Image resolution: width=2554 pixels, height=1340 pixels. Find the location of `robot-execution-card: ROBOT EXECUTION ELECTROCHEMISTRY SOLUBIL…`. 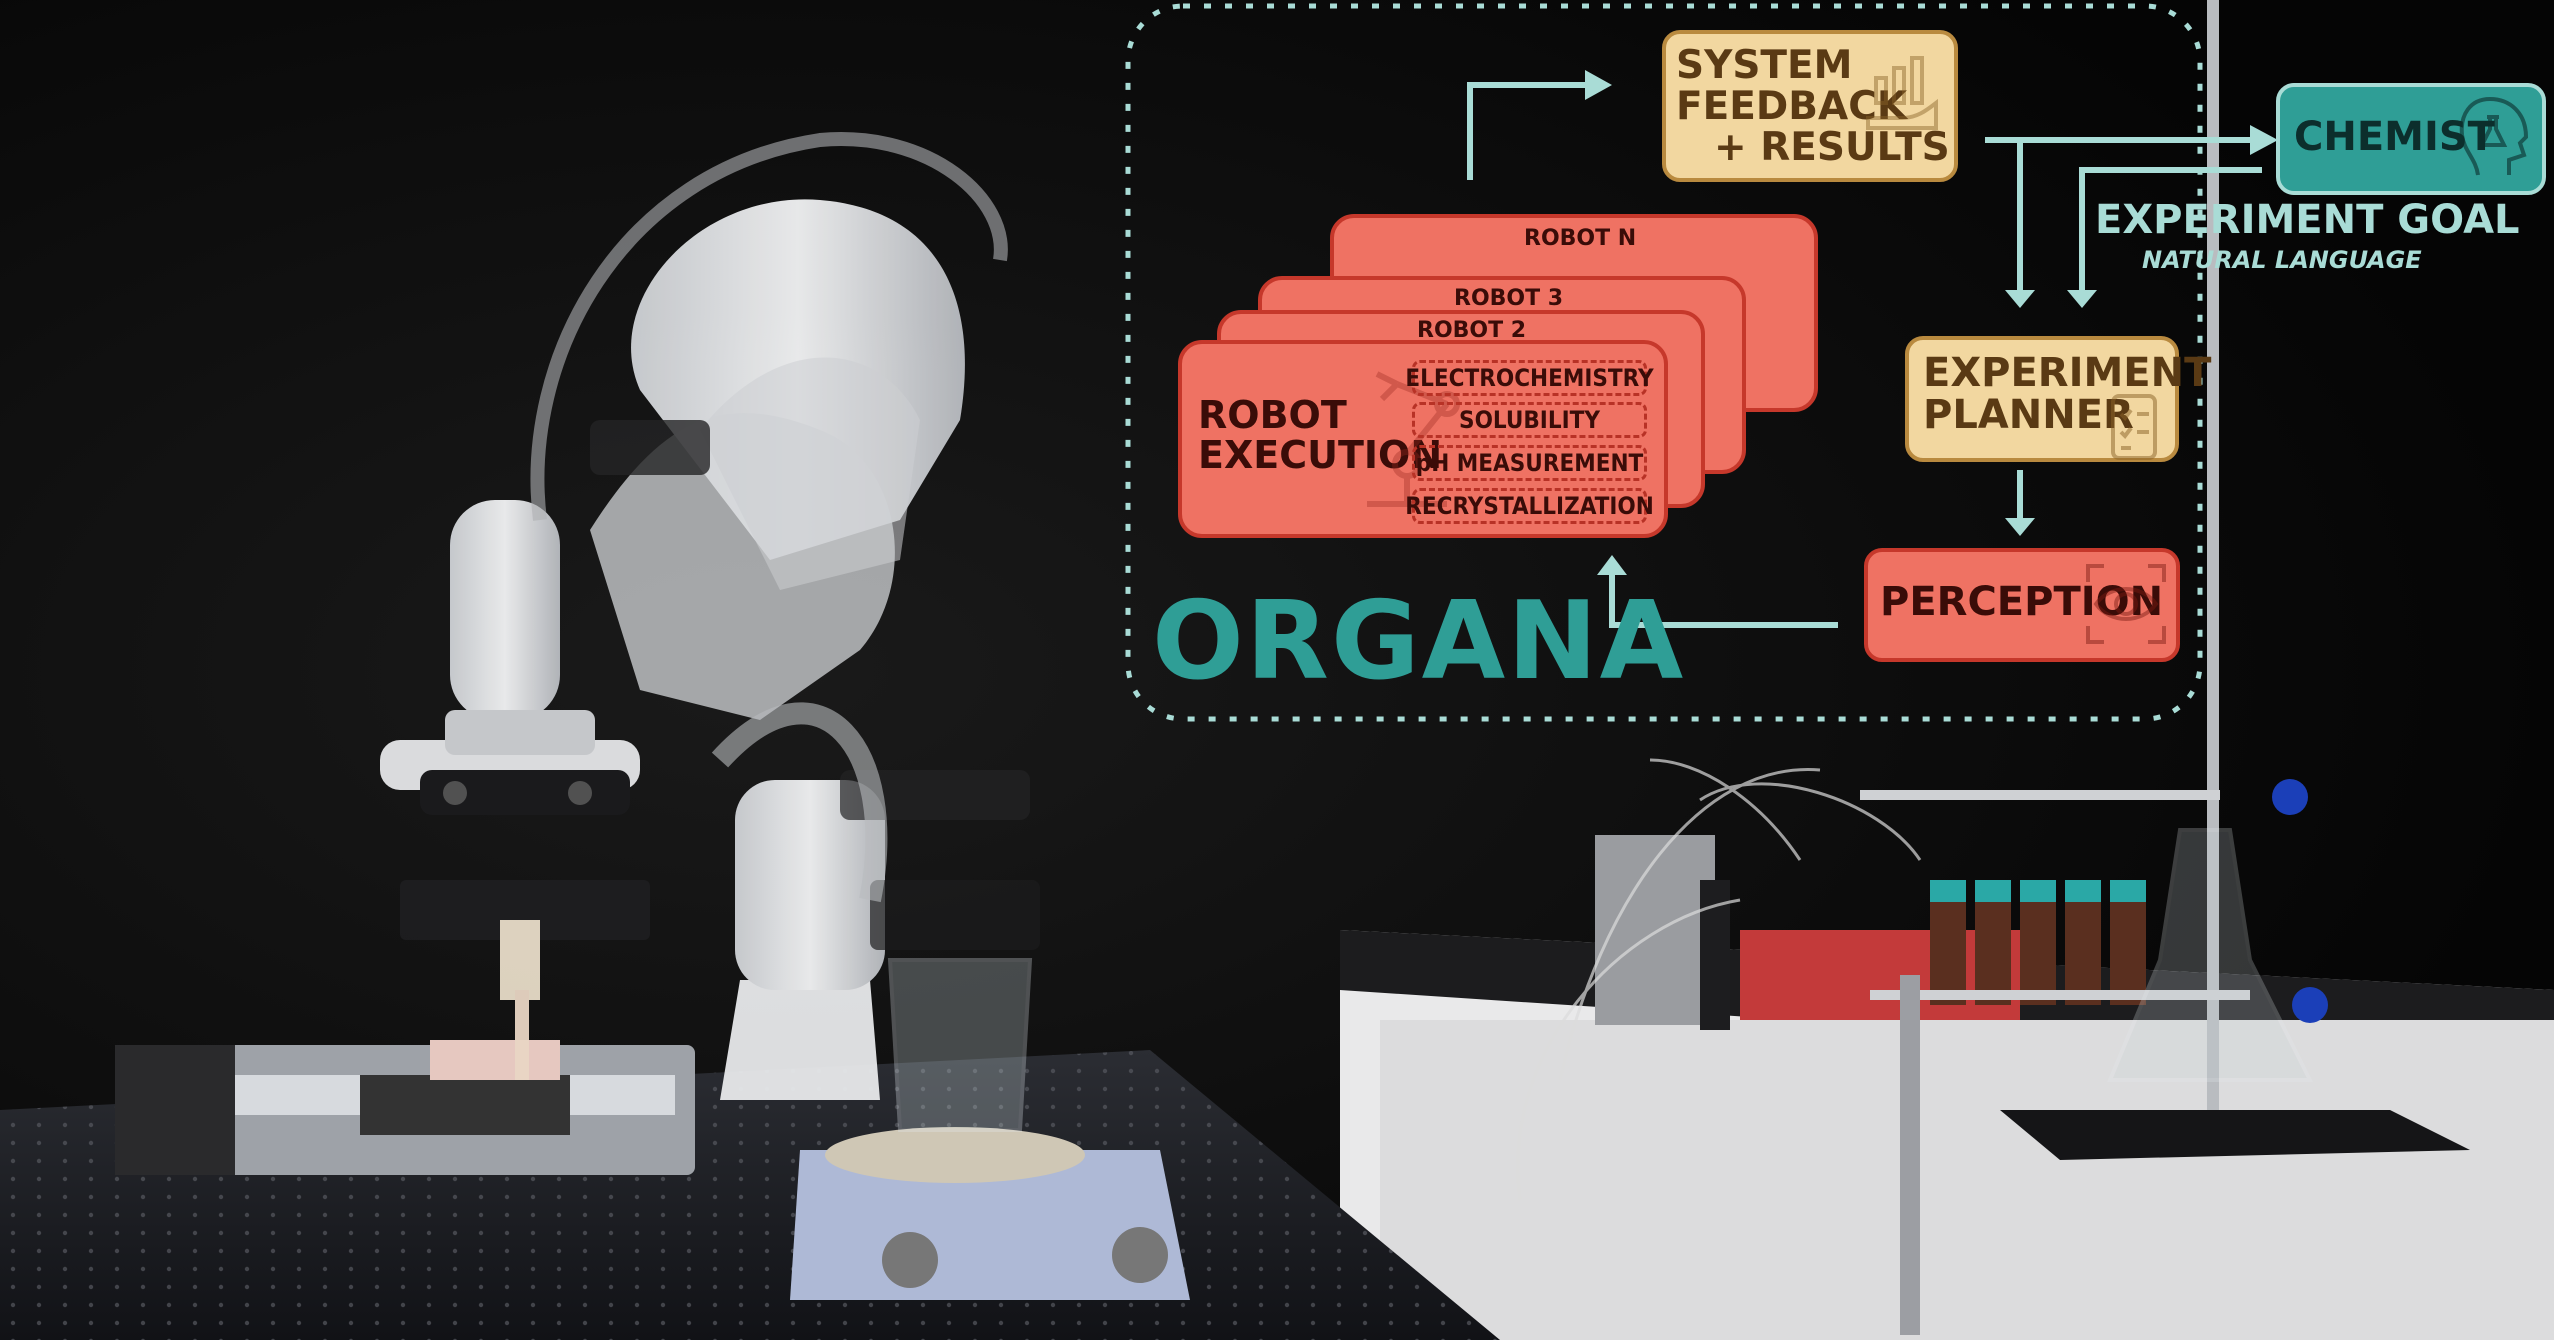

robot-execution-card: ROBOT EXECUTION ELECTROCHEMISTRY SOLUBIL… is located at coordinates (1423, 439).